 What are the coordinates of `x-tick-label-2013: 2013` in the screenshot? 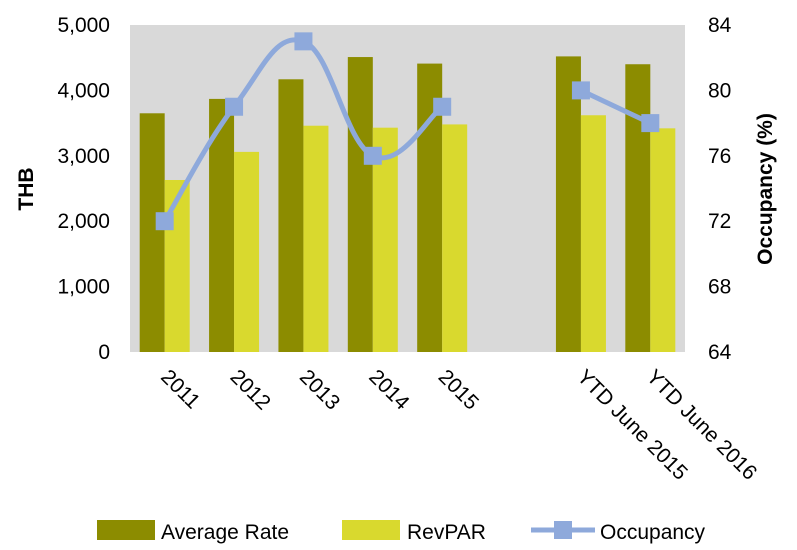 It's located at (319, 389).